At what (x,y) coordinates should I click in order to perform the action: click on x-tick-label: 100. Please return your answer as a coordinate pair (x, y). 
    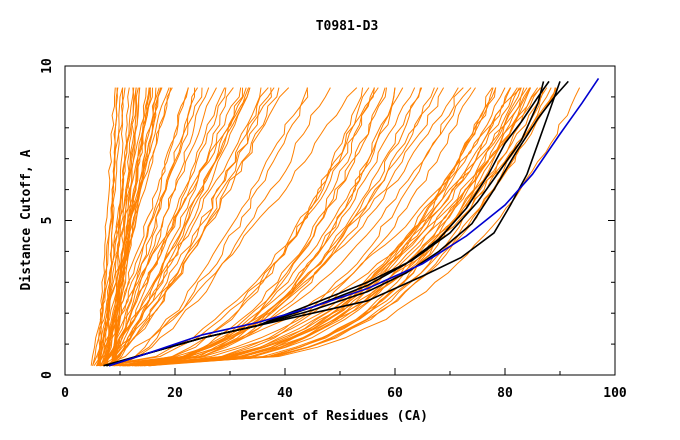
    Looking at the image, I should click on (615, 393).